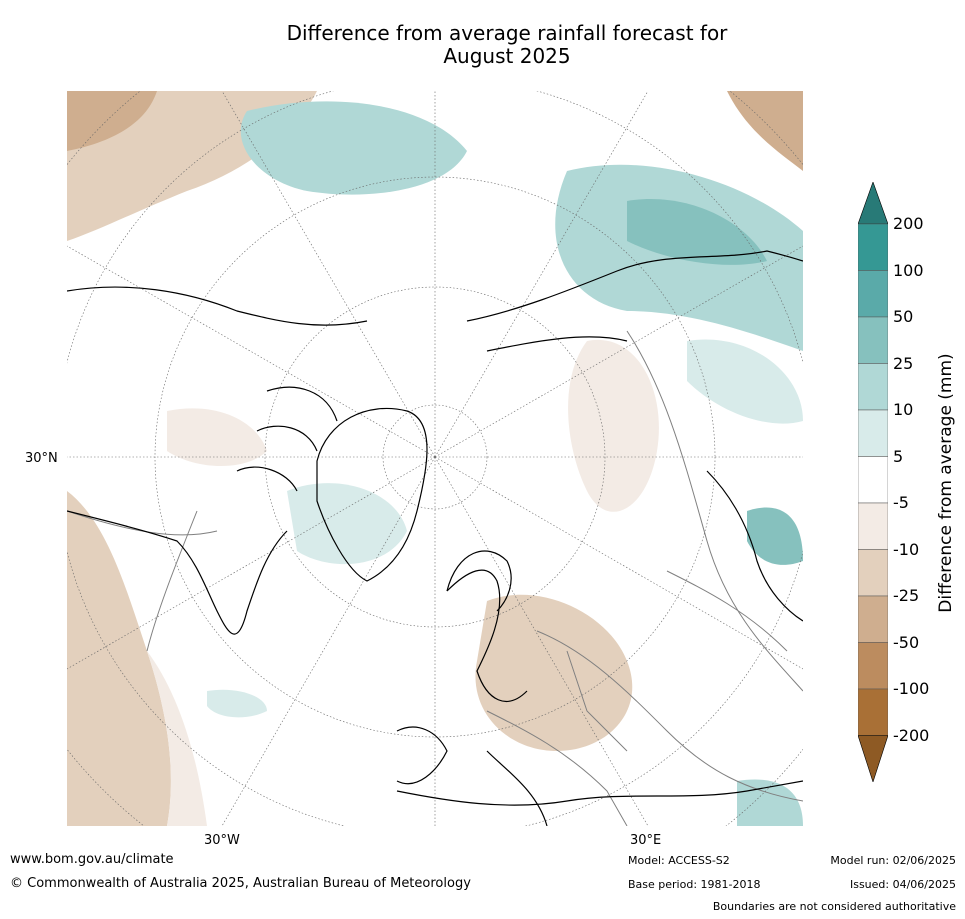 The width and height of the screenshot is (965, 919). I want to click on colorbar-tick-label: 200, so click(908, 223).